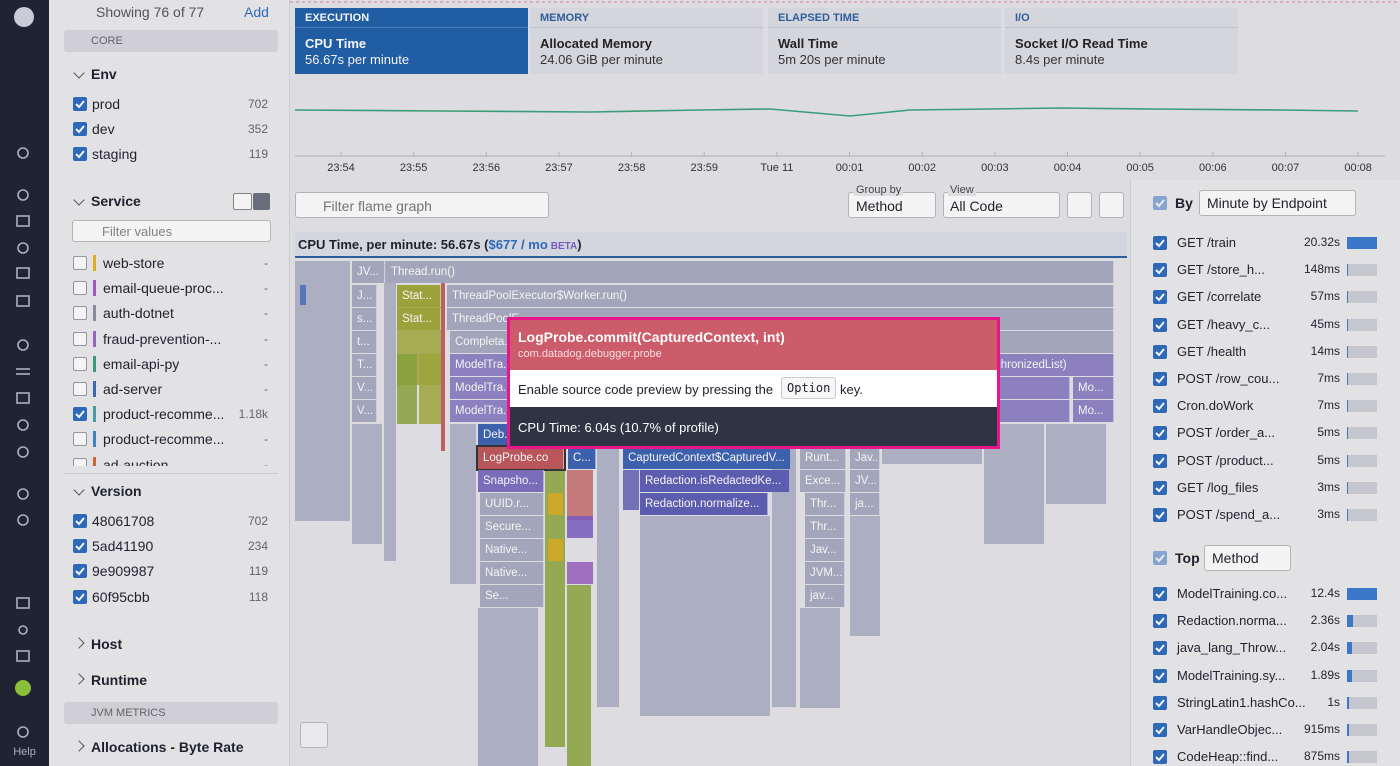 Image resolution: width=1400 pixels, height=766 pixels. What do you see at coordinates (167, 747) in the screenshot?
I see `facet-group-title: Allocations - Byte Rate` at bounding box center [167, 747].